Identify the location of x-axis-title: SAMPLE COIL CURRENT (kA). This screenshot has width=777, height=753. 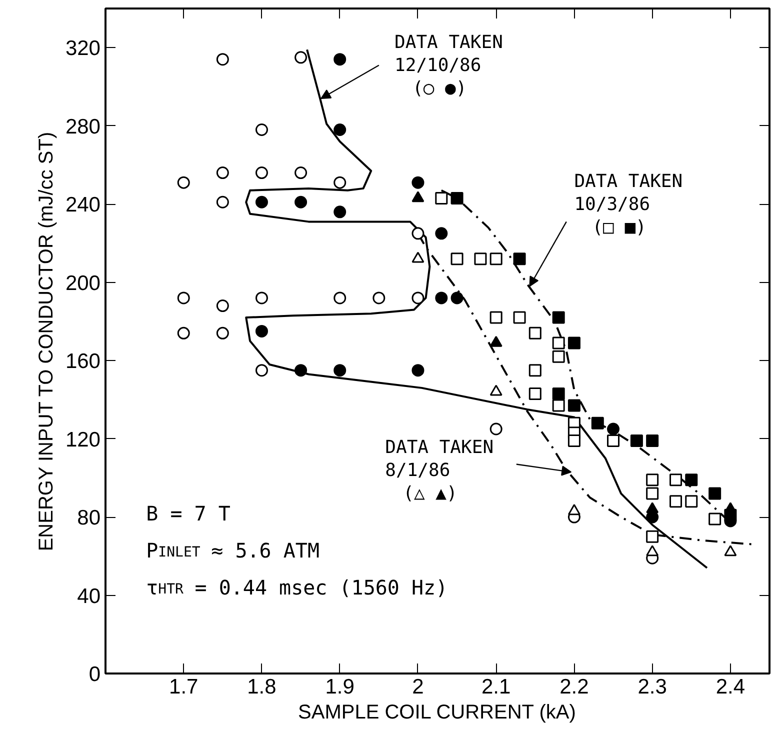
(437, 713).